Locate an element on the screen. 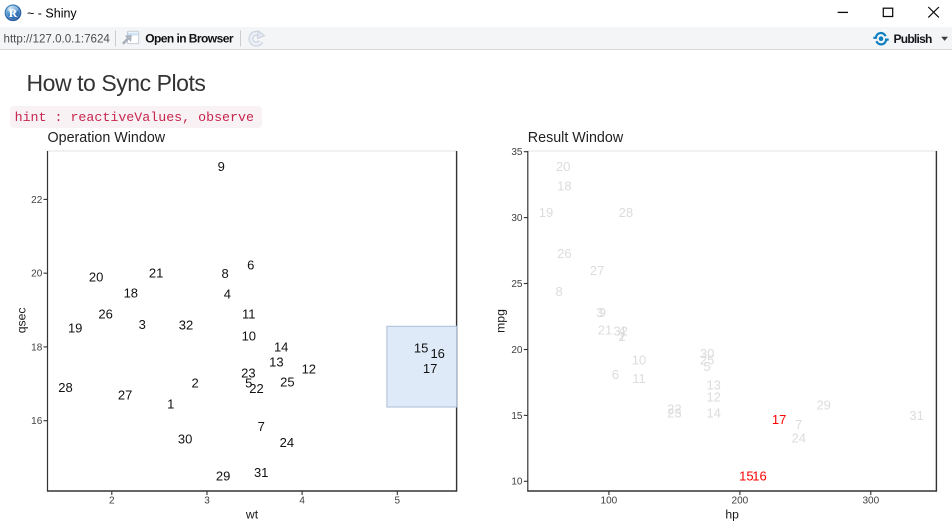 This screenshot has height=531, width=952. svg-text: 100 is located at coordinates (609, 501).